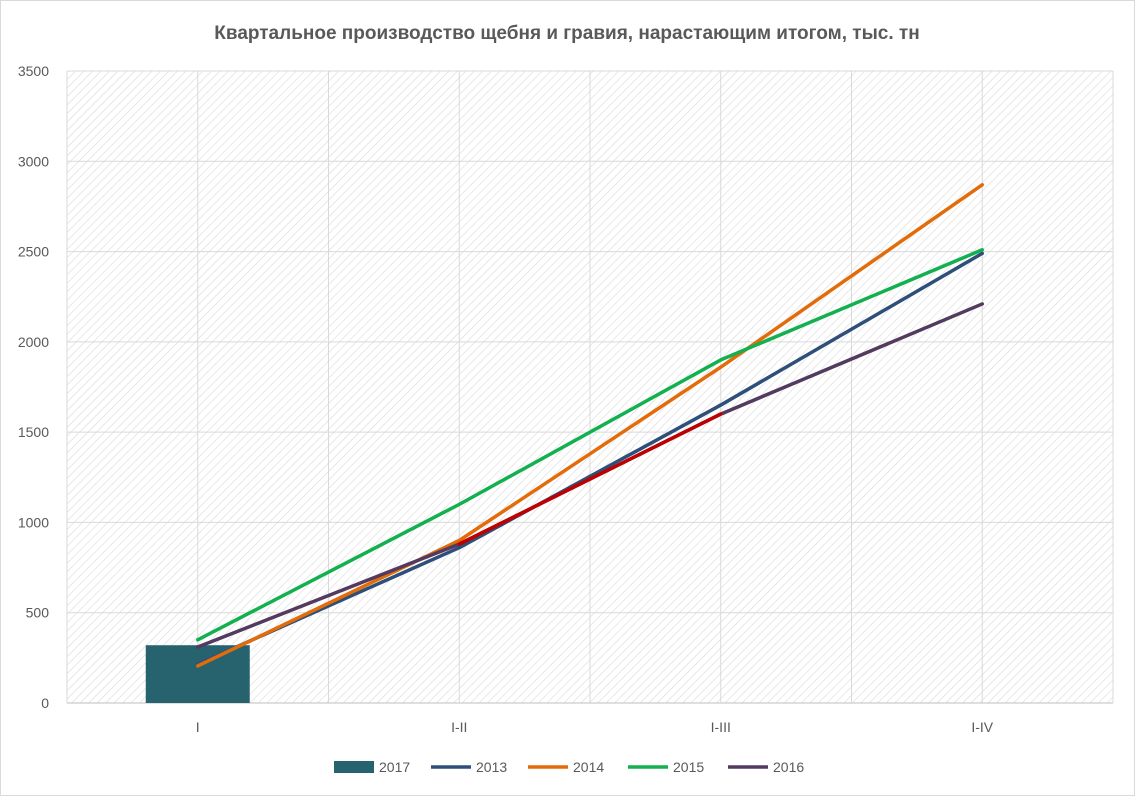 The image size is (1135, 796). I want to click on bar-2017, so click(197, 674).